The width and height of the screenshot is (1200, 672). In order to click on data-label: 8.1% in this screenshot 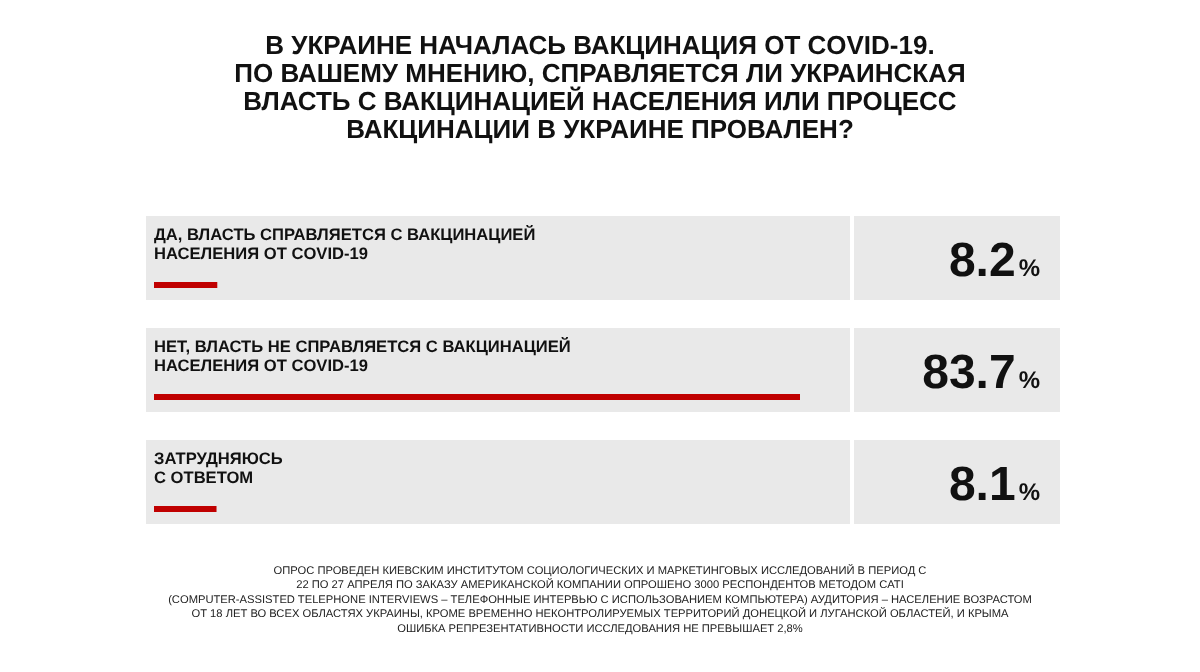, I will do `click(994, 485)`.